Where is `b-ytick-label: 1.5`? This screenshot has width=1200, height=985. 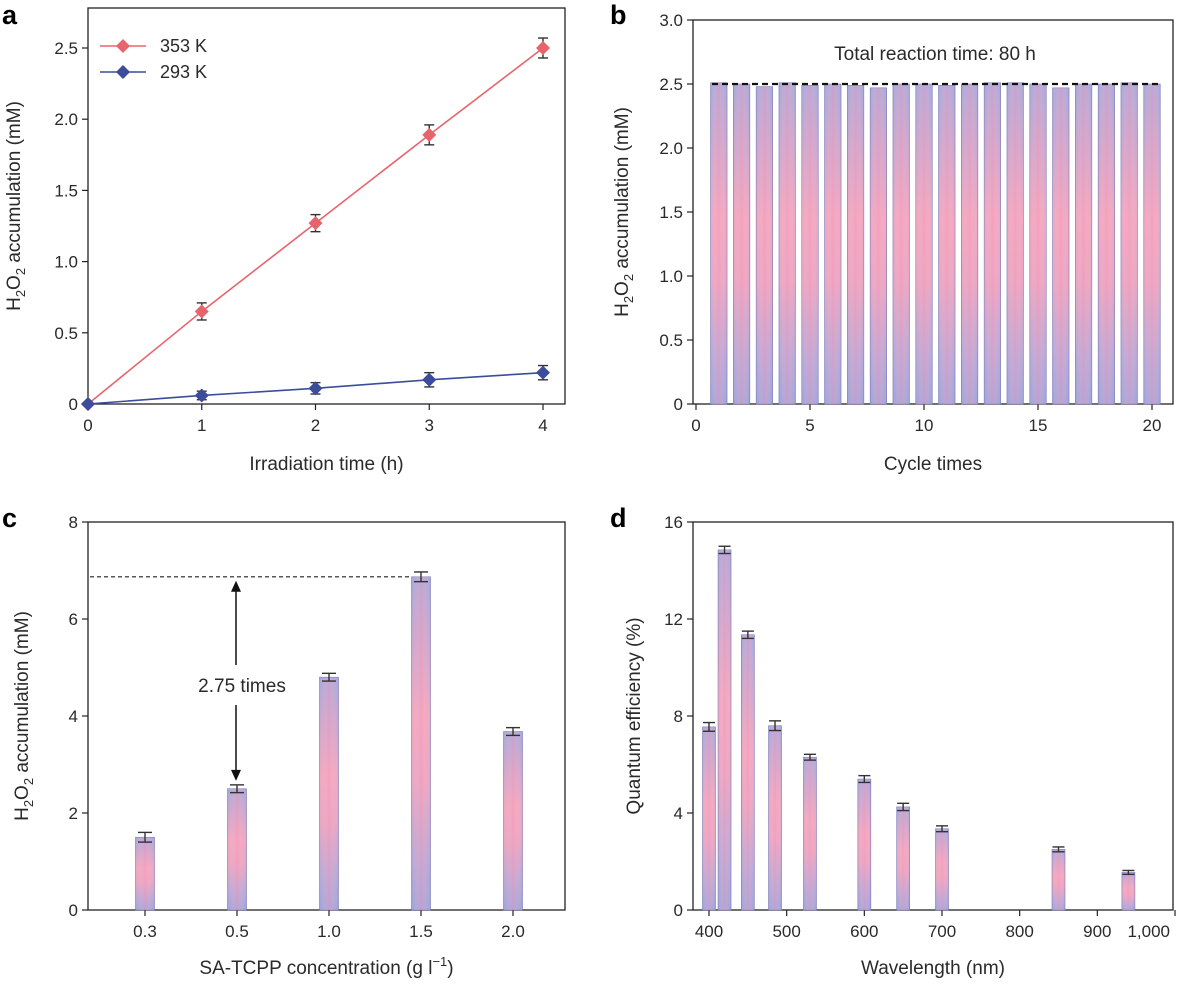 b-ytick-label: 1.5 is located at coordinates (671, 212).